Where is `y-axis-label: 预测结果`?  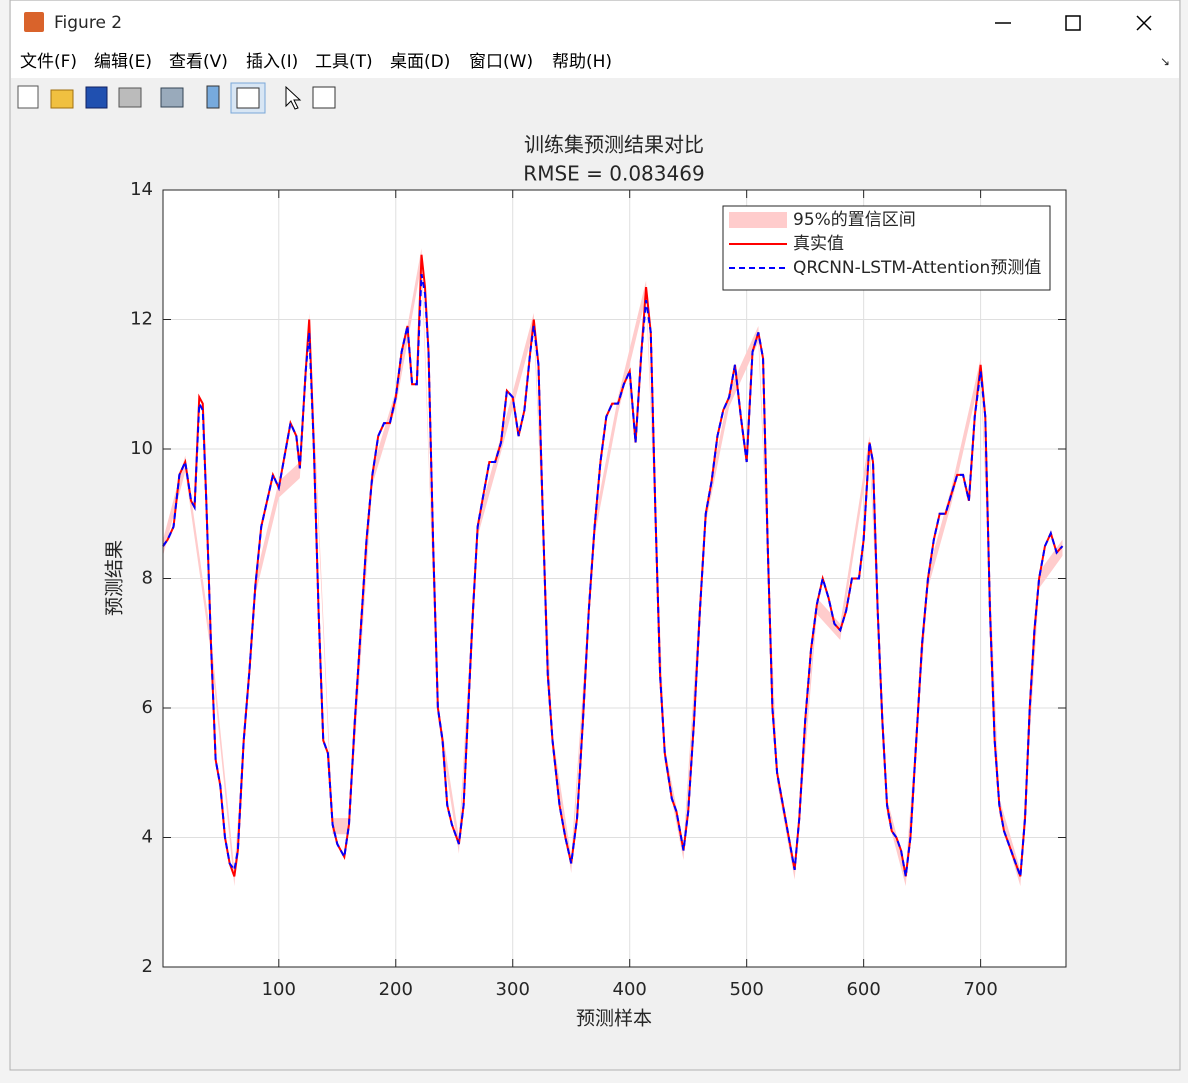
y-axis-label: 预测结果 is located at coordinates (115, 578).